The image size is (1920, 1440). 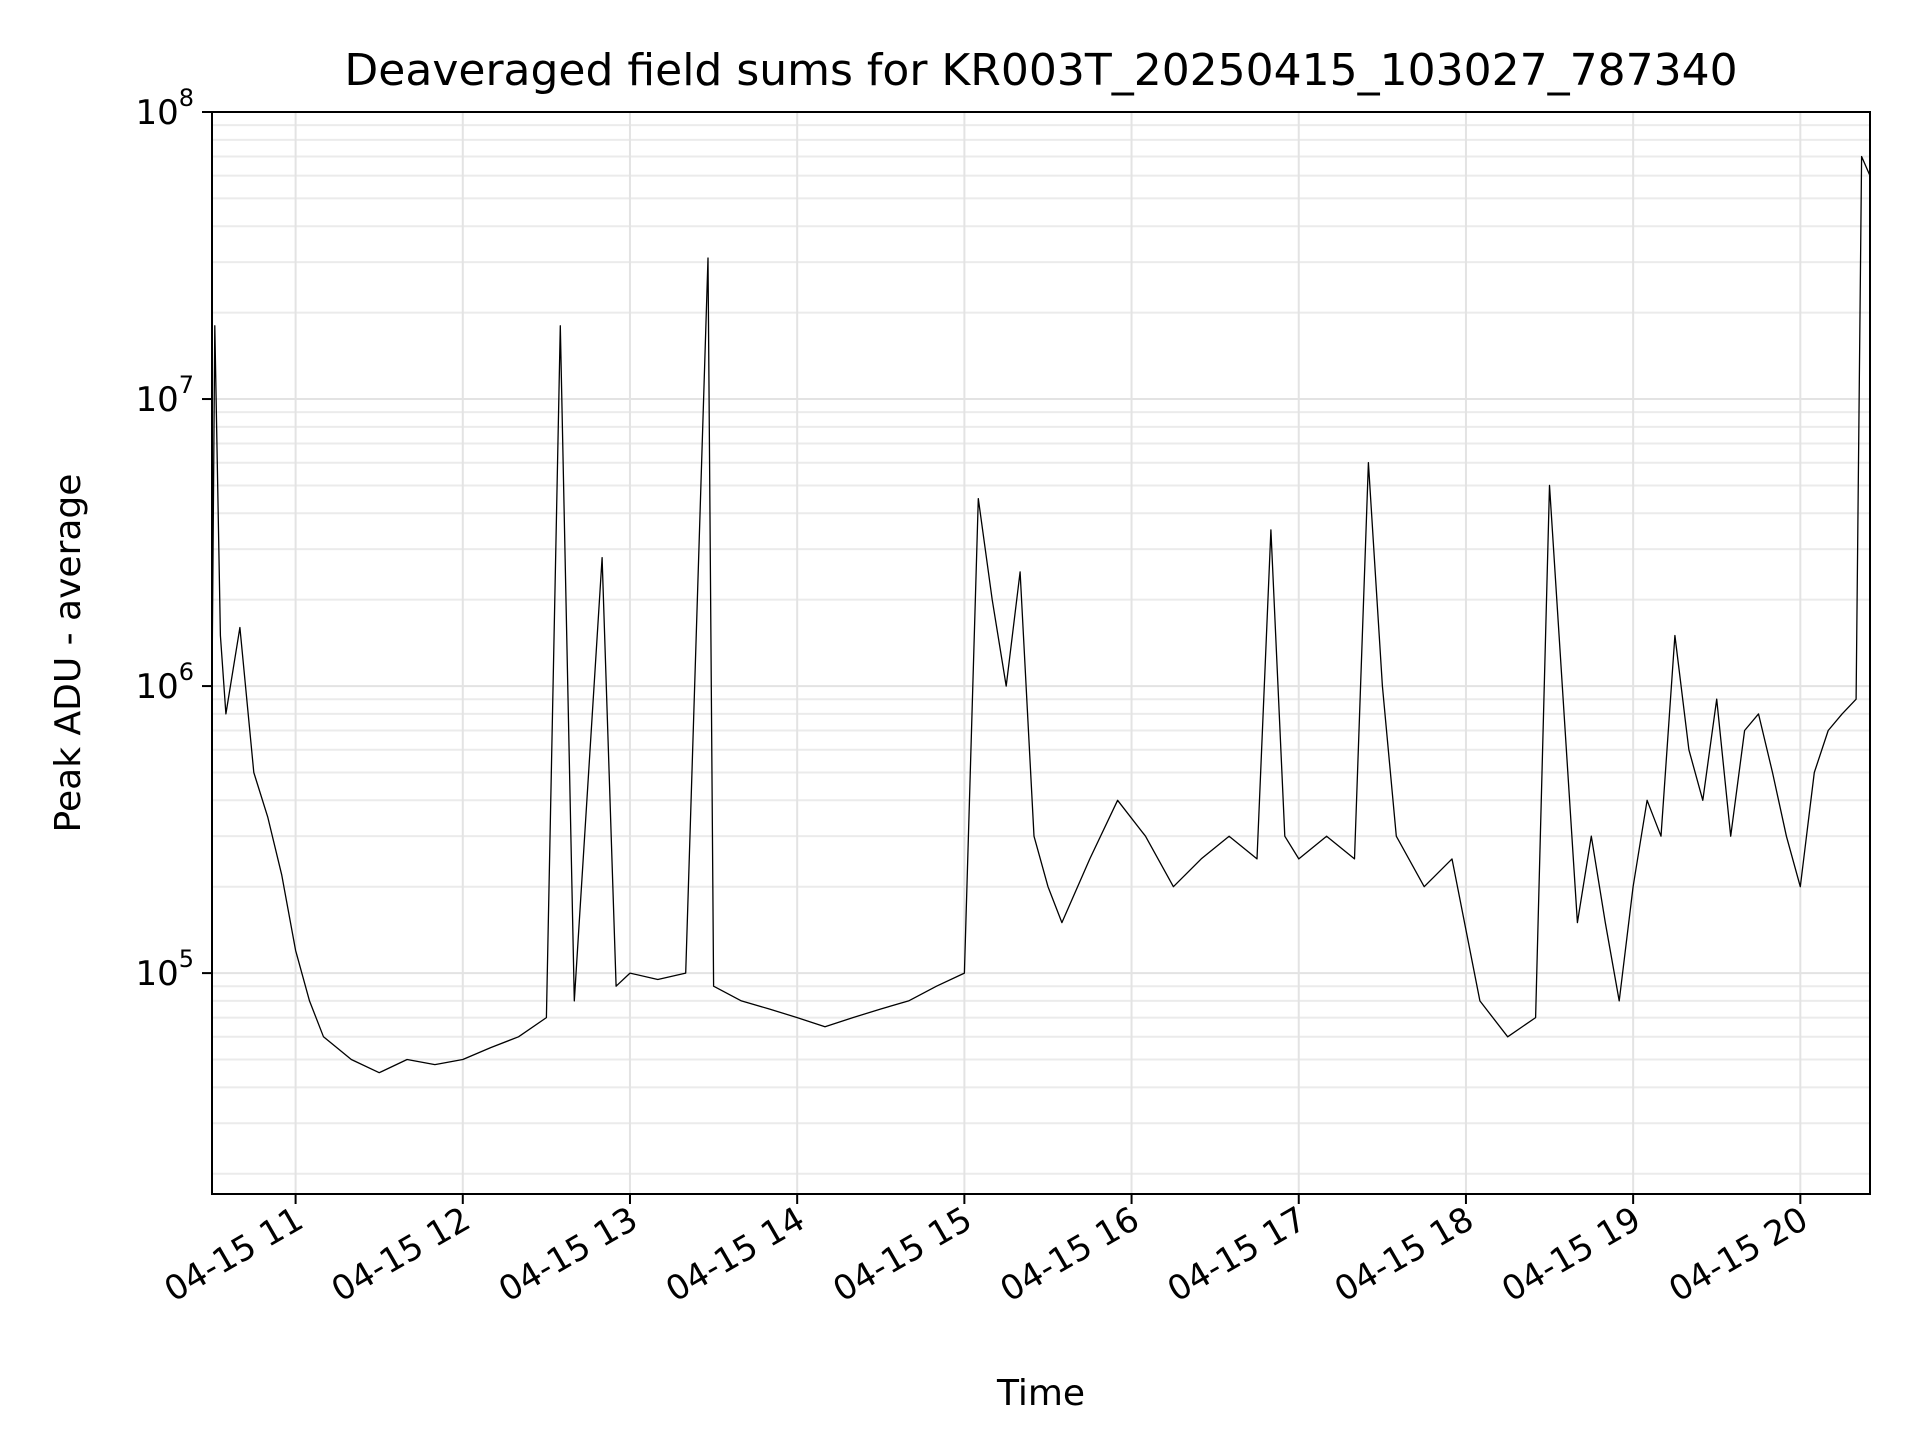 What do you see at coordinates (68, 653) in the screenshot?
I see `y-axis-label: Peak ADU - average` at bounding box center [68, 653].